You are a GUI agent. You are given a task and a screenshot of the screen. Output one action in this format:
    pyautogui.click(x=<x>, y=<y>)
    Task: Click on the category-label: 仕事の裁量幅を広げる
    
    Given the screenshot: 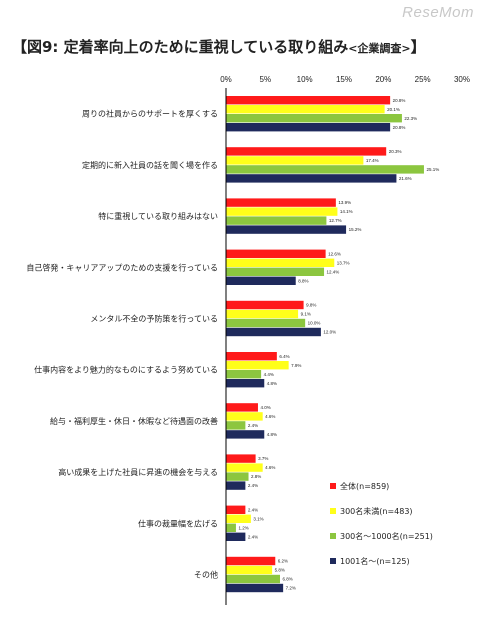 What is the action you would take?
    pyautogui.click(x=178, y=523)
    